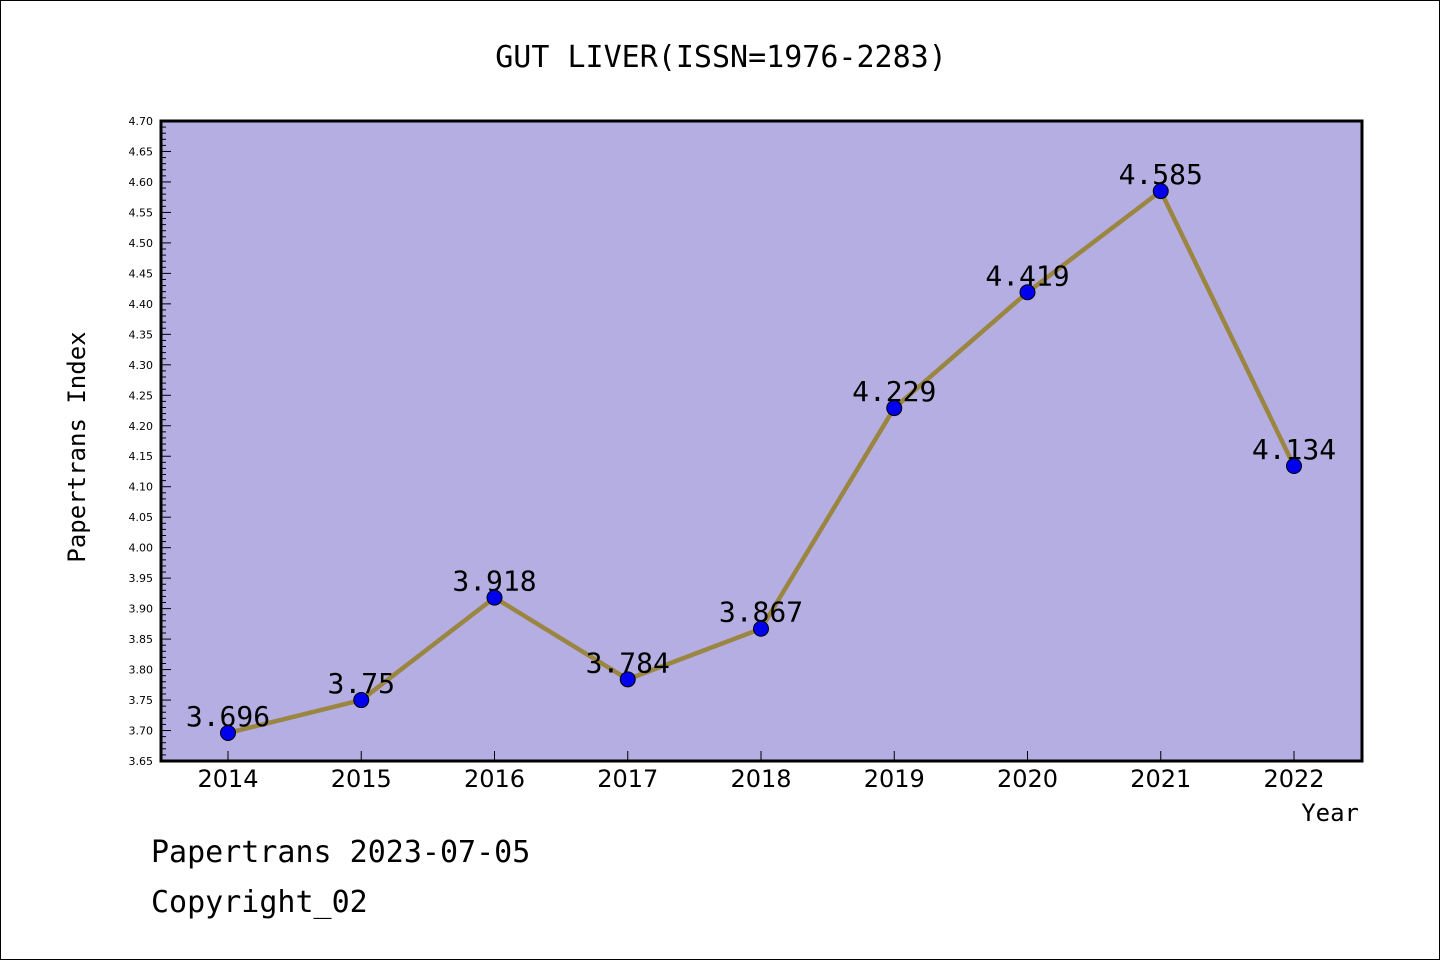 Image resolution: width=1440 pixels, height=961 pixels. What do you see at coordinates (141, 273) in the screenshot?
I see `y-tick-label: 4.45` at bounding box center [141, 273].